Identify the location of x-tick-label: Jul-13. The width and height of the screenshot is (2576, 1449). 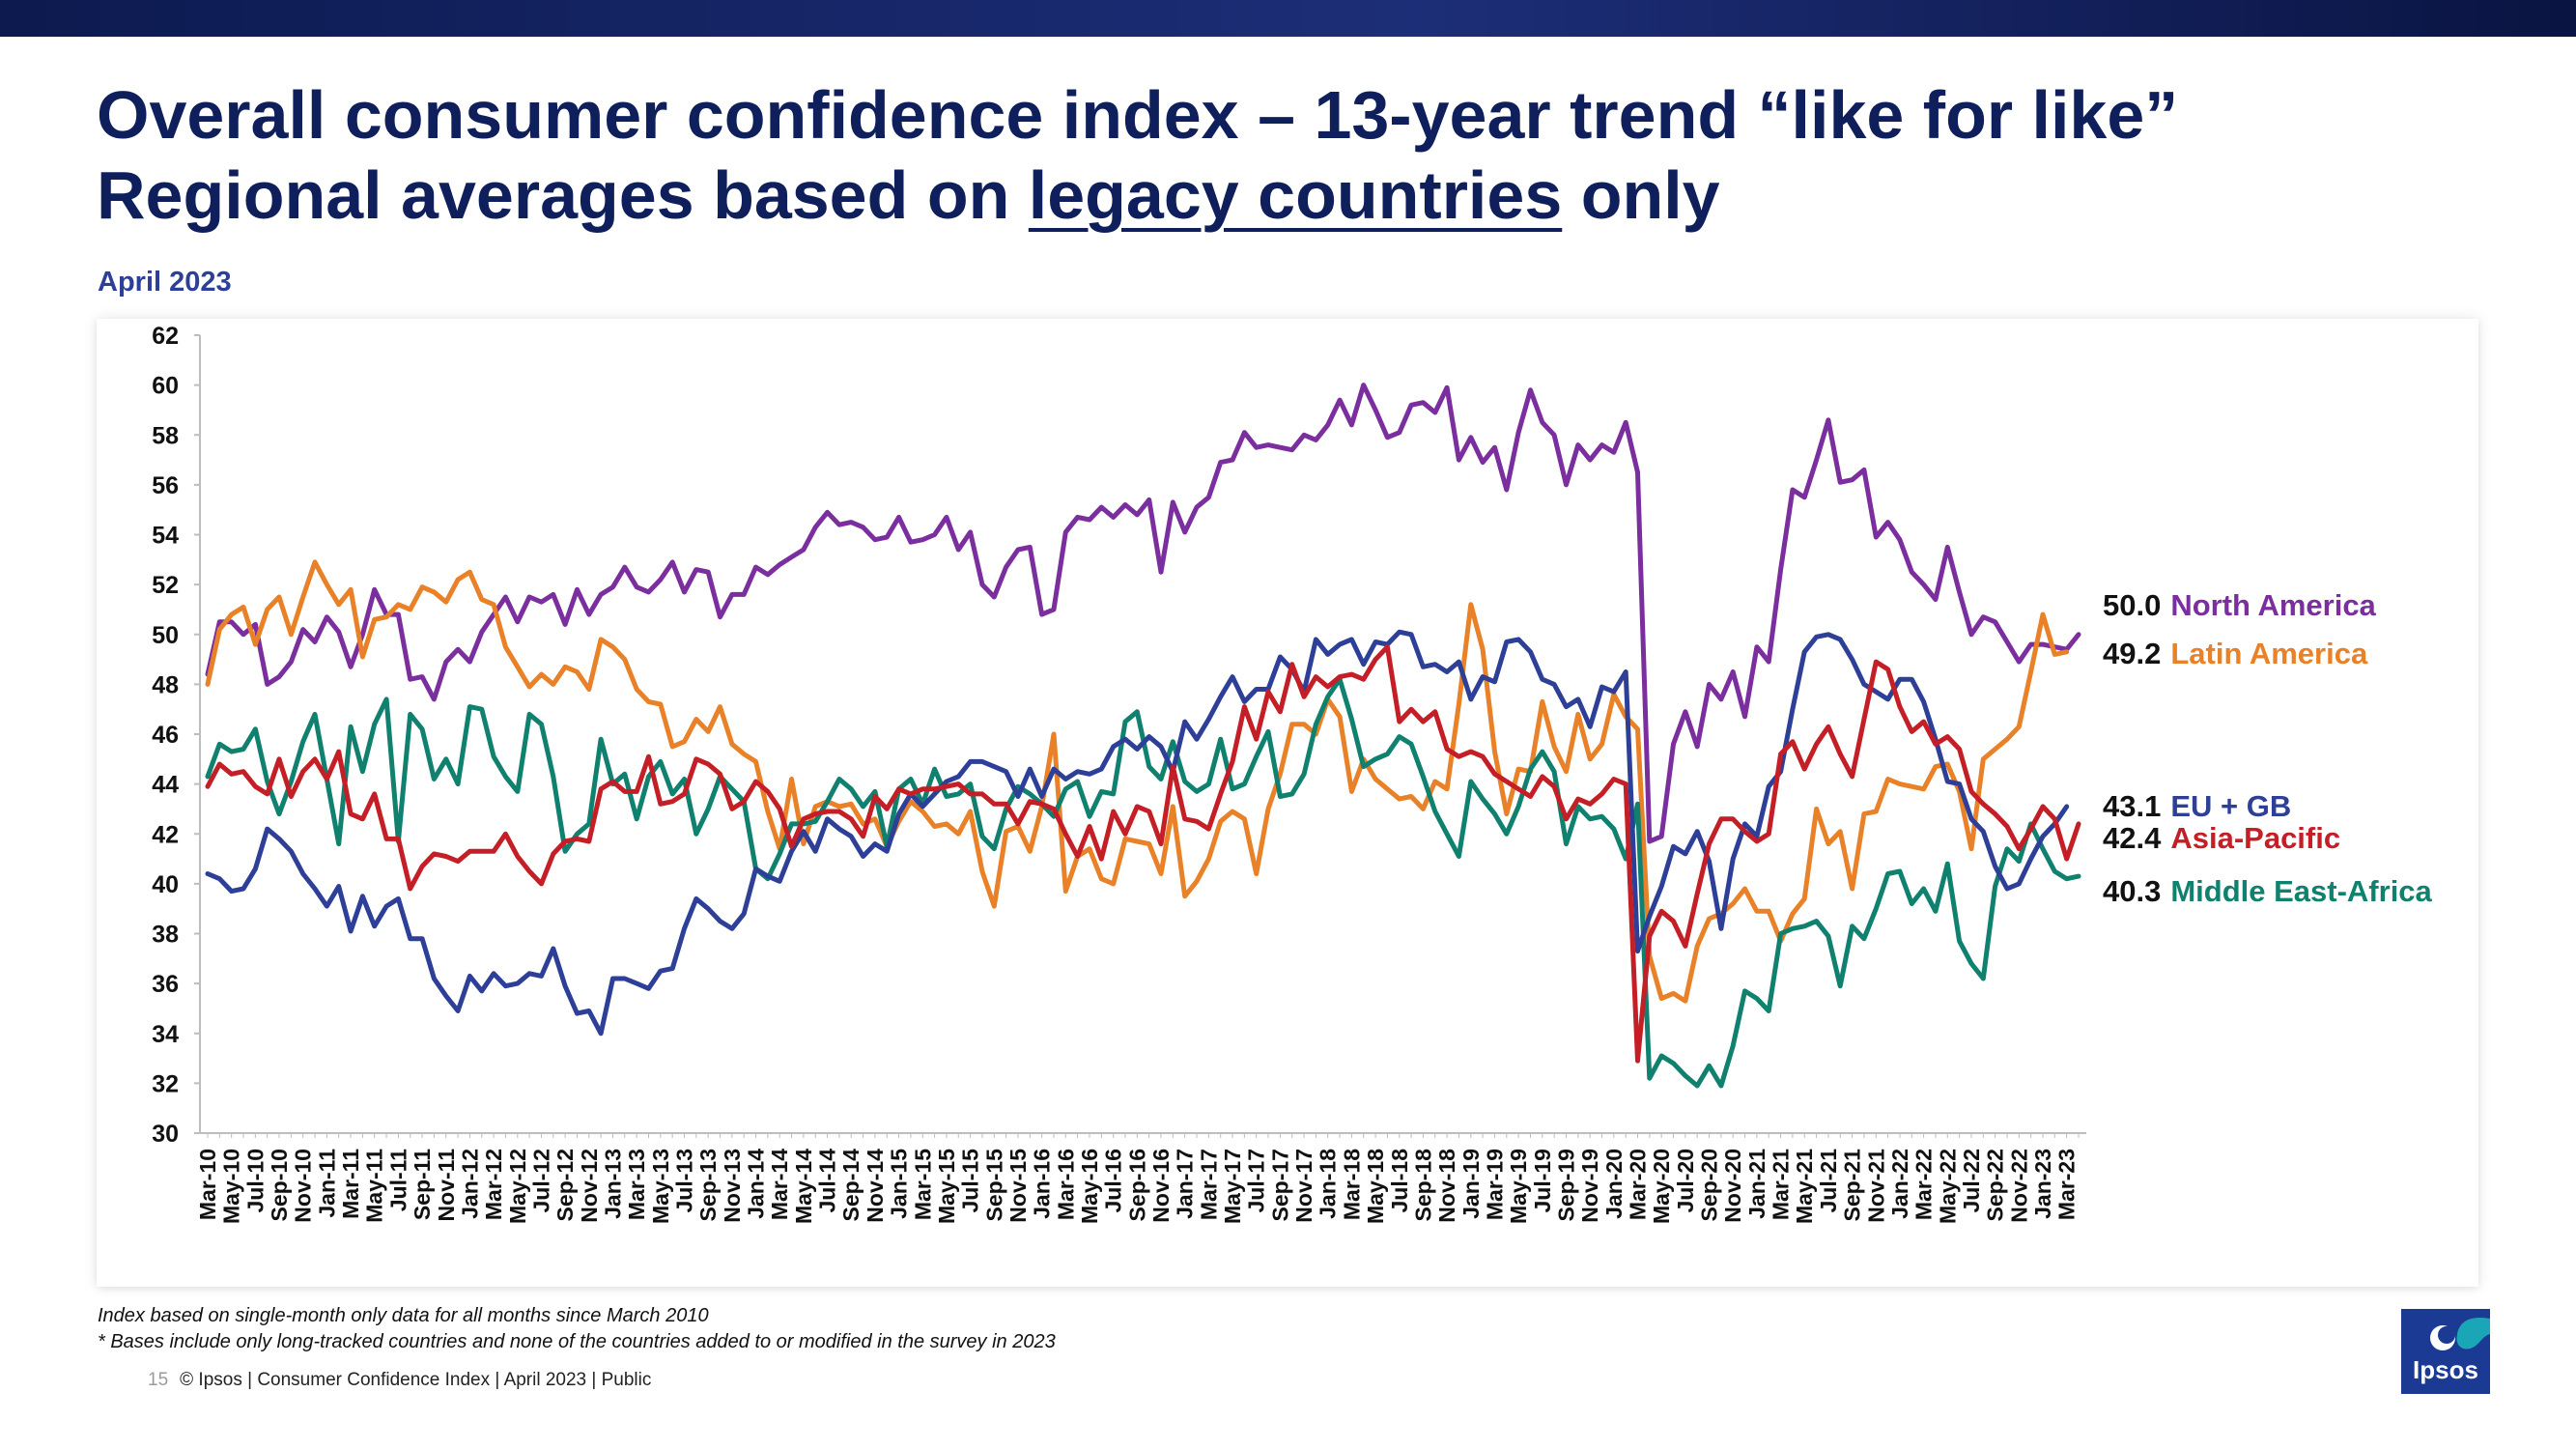
(684, 1180).